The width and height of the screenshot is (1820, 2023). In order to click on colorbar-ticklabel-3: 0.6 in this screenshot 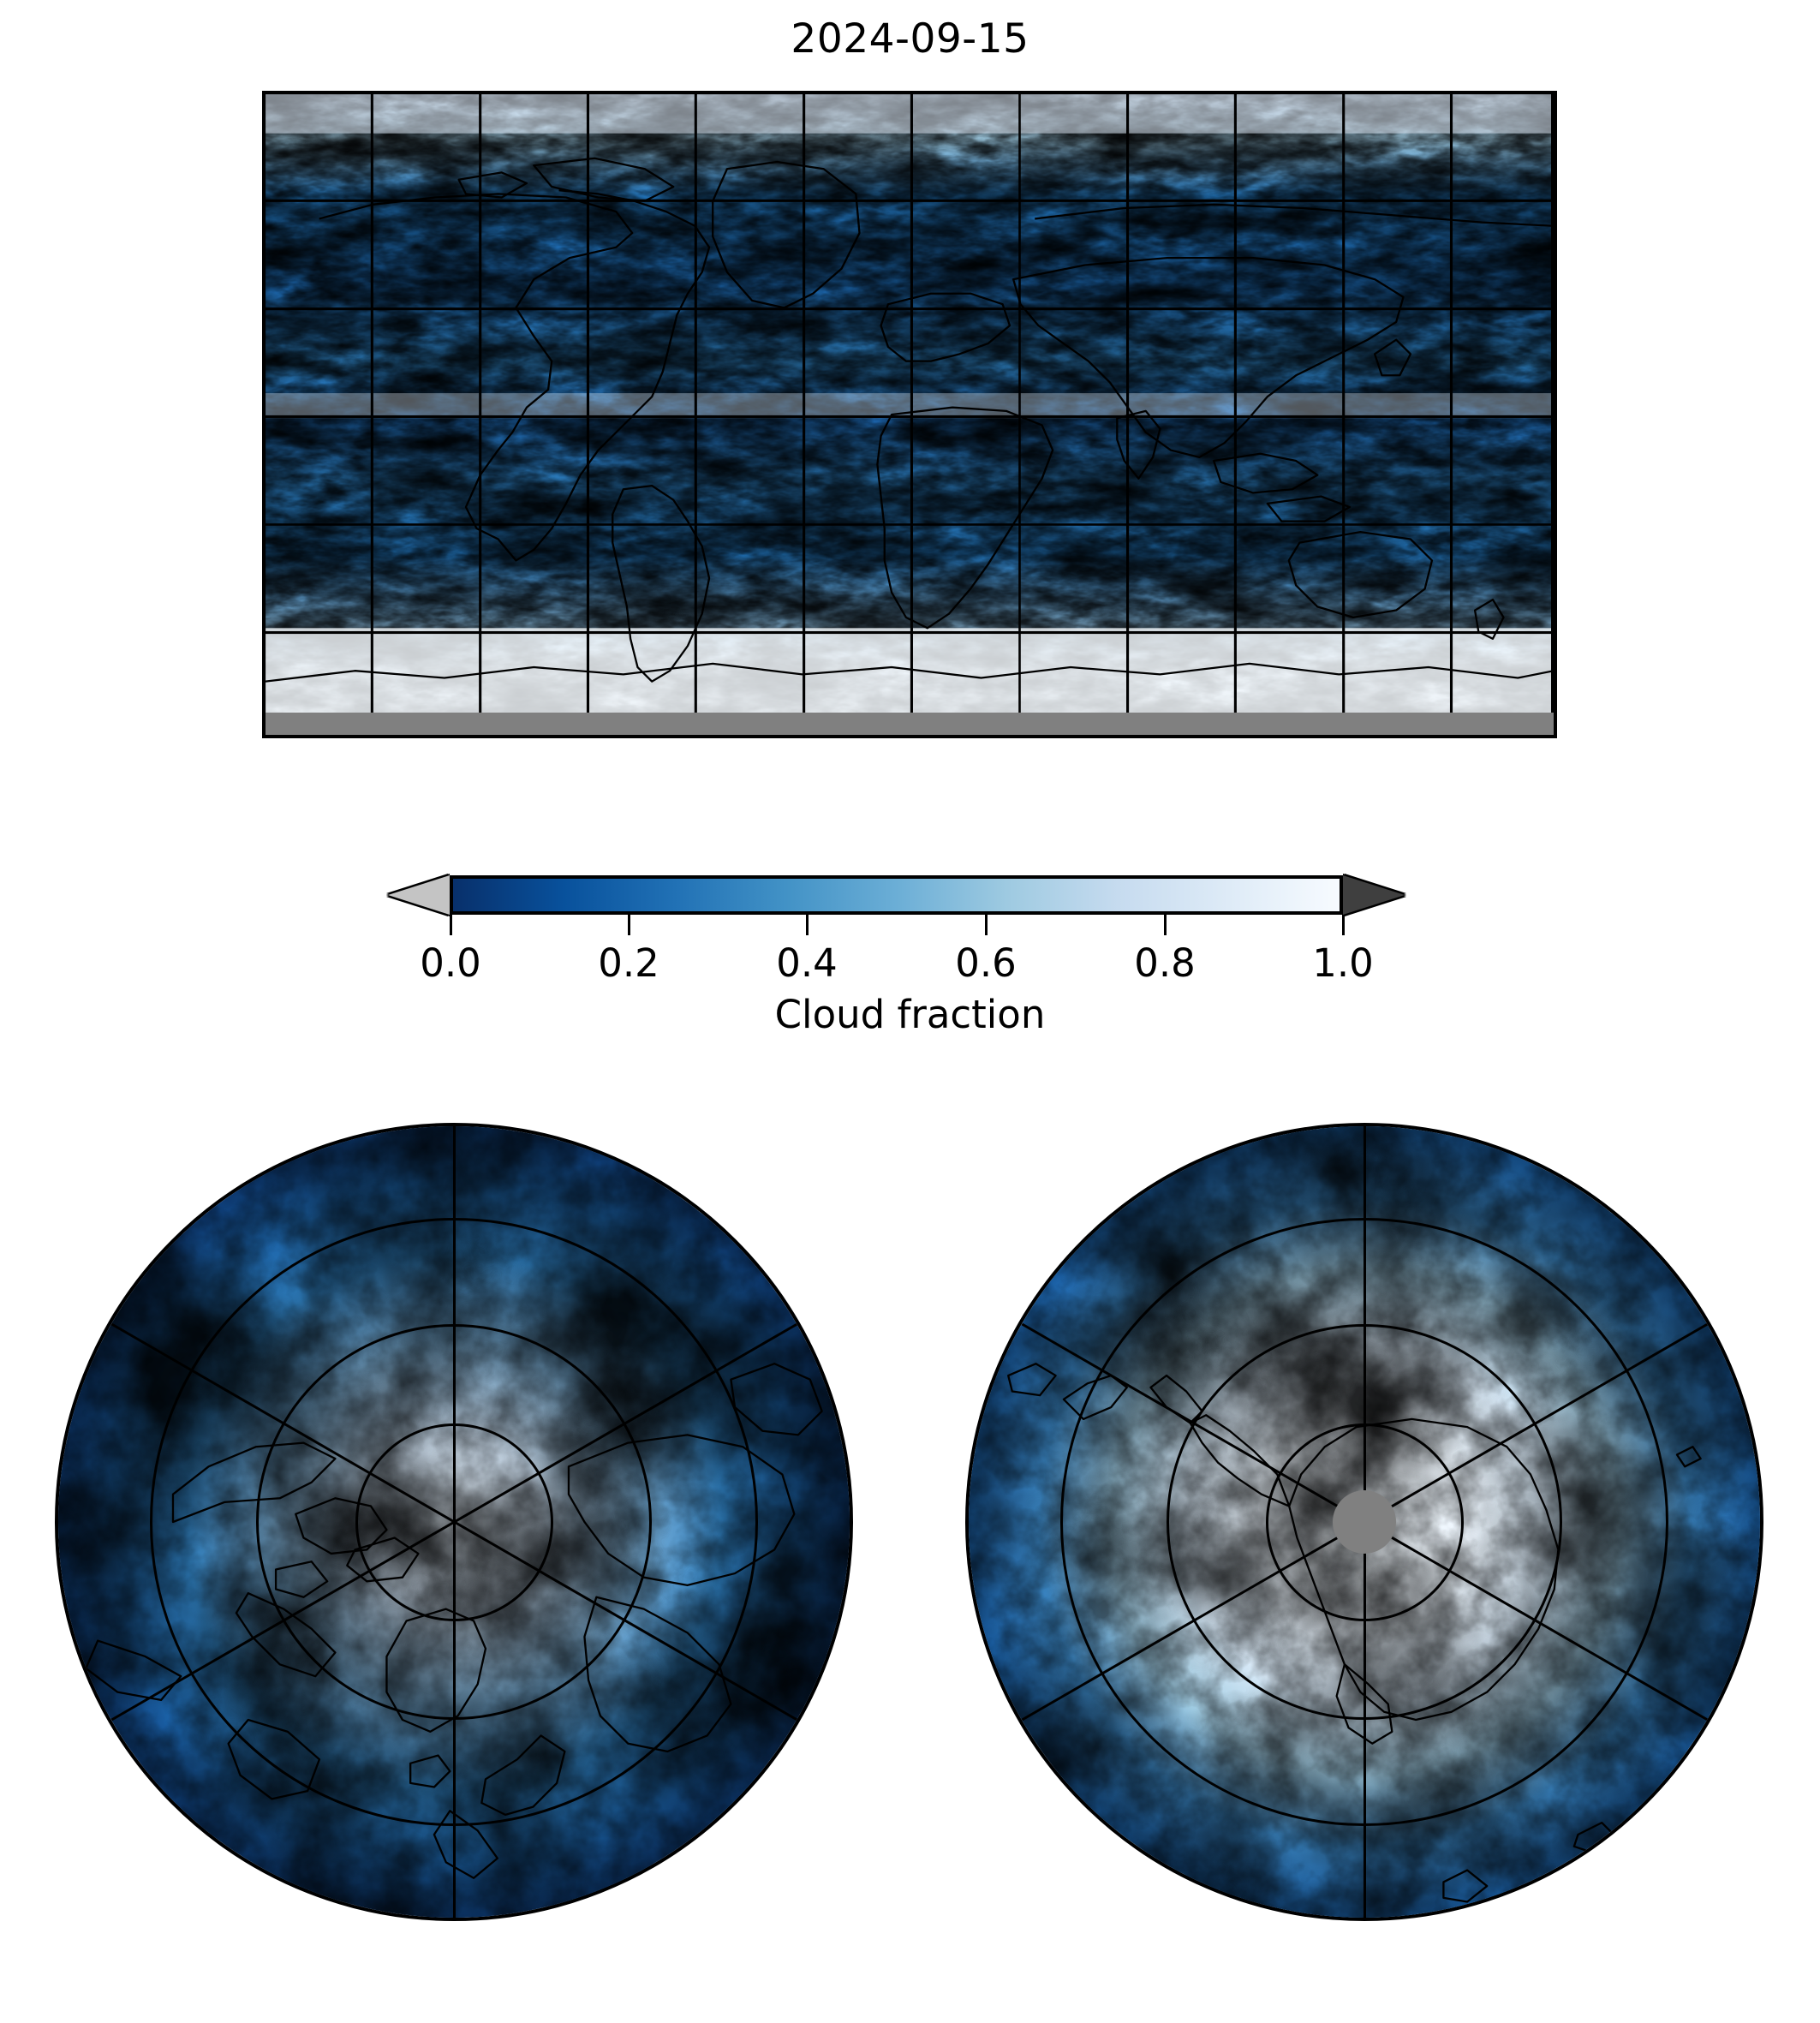, I will do `click(986, 963)`.